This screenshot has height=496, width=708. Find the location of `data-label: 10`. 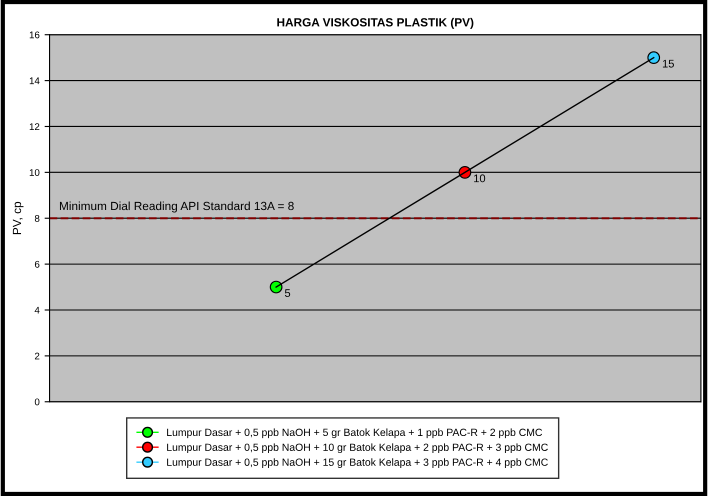

data-label: 10 is located at coordinates (480, 178).